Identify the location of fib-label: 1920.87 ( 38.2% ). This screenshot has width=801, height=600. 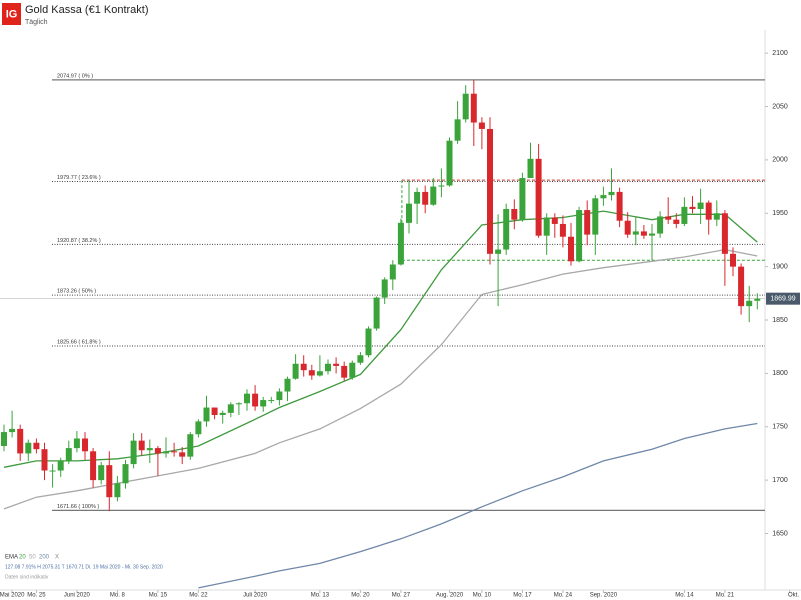
(79, 241).